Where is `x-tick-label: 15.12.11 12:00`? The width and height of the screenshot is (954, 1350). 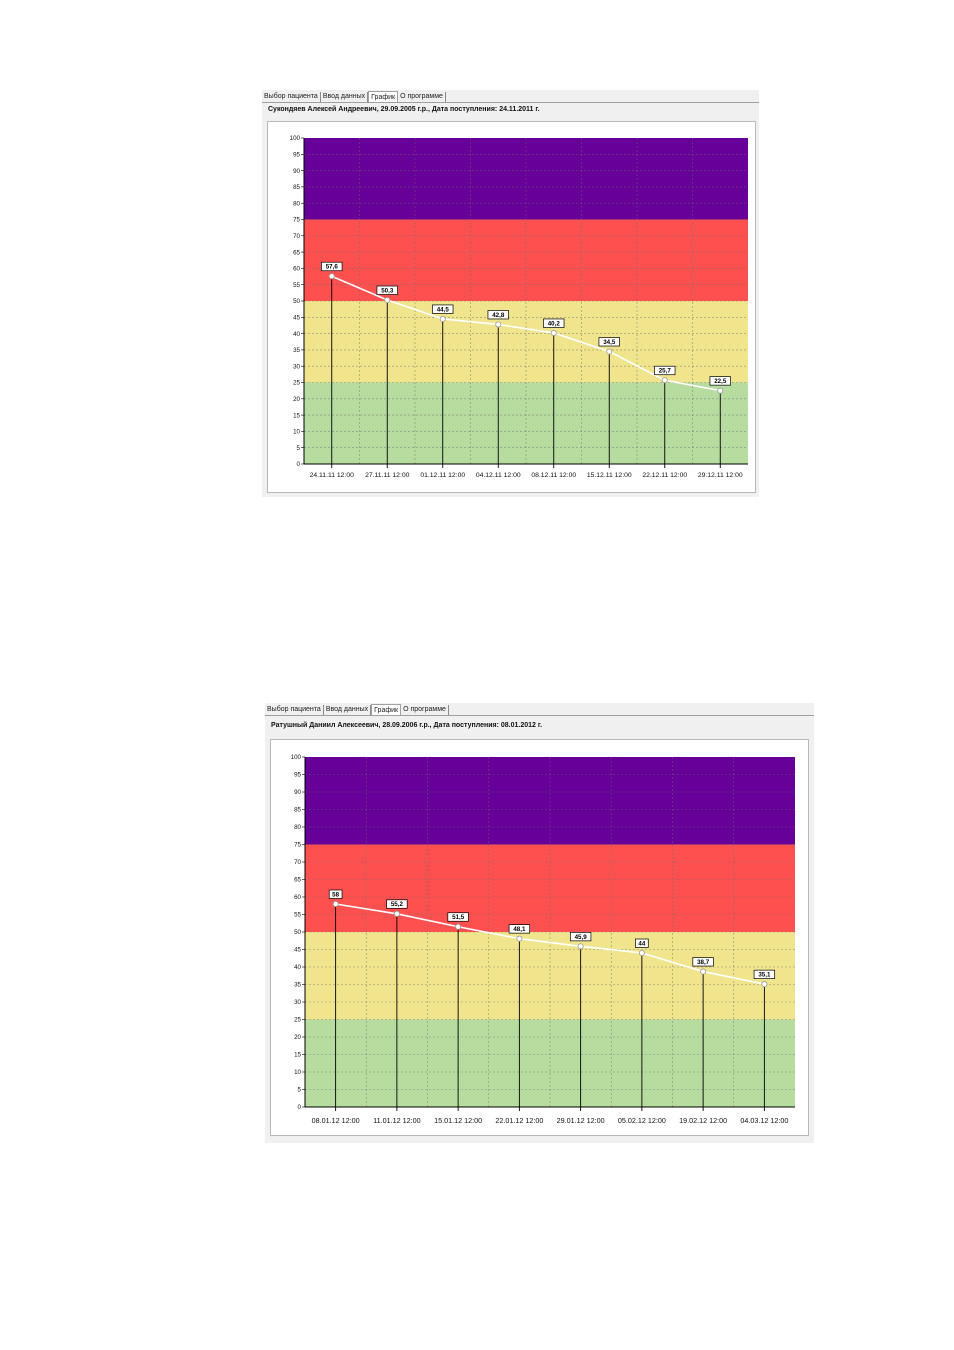 x-tick-label: 15.12.11 12:00 is located at coordinates (609, 475).